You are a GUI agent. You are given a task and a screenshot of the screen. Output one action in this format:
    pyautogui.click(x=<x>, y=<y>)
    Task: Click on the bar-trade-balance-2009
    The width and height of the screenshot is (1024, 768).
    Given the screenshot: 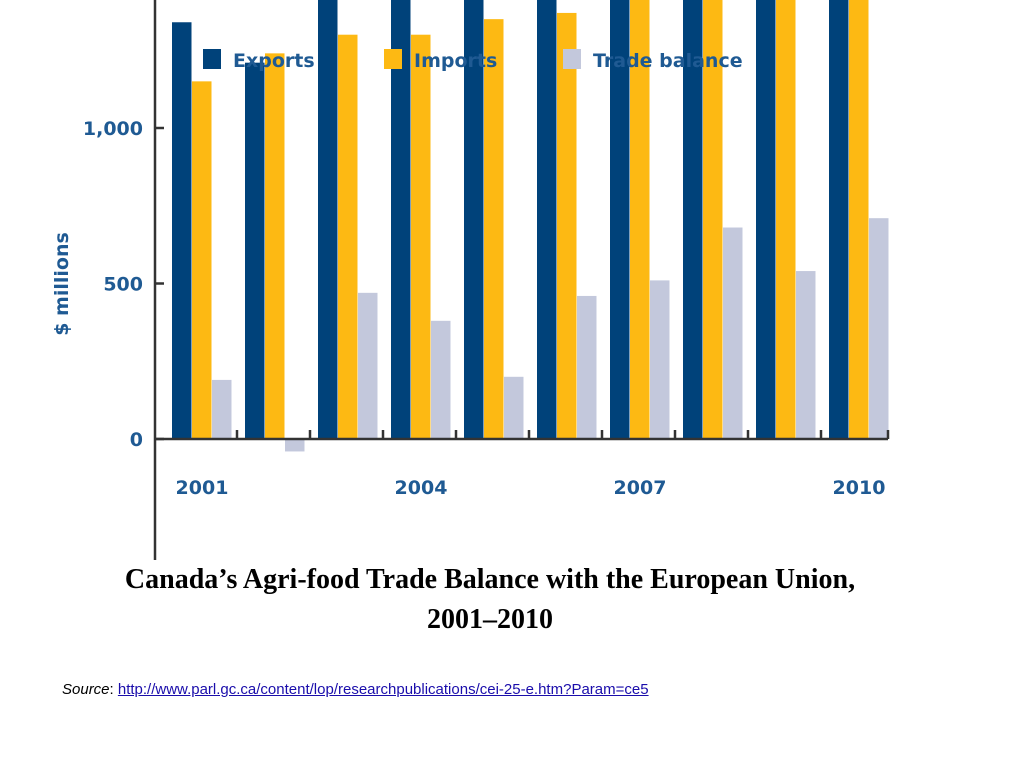 What is the action you would take?
    pyautogui.click(x=806, y=355)
    